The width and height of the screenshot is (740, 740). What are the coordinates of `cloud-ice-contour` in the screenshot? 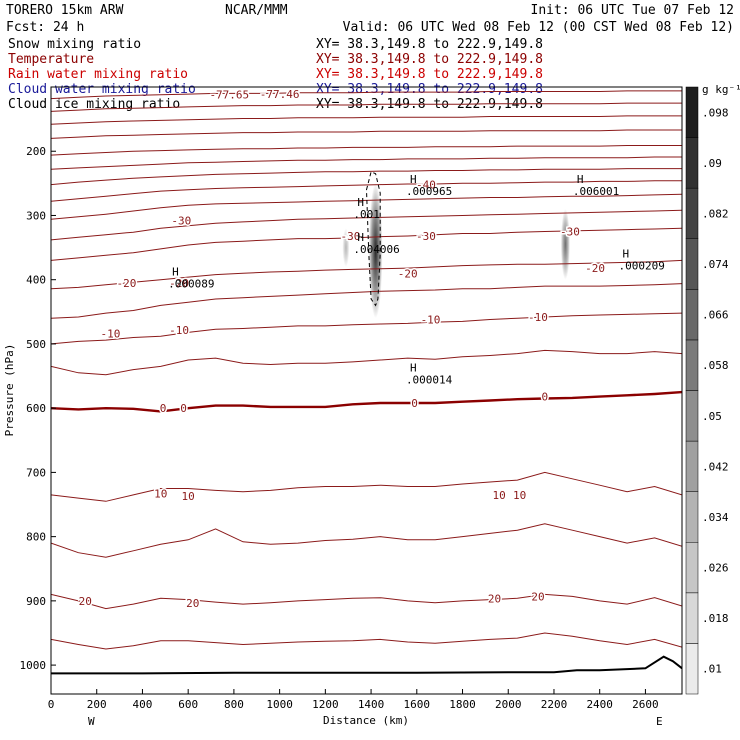 It's located at (373, 239).